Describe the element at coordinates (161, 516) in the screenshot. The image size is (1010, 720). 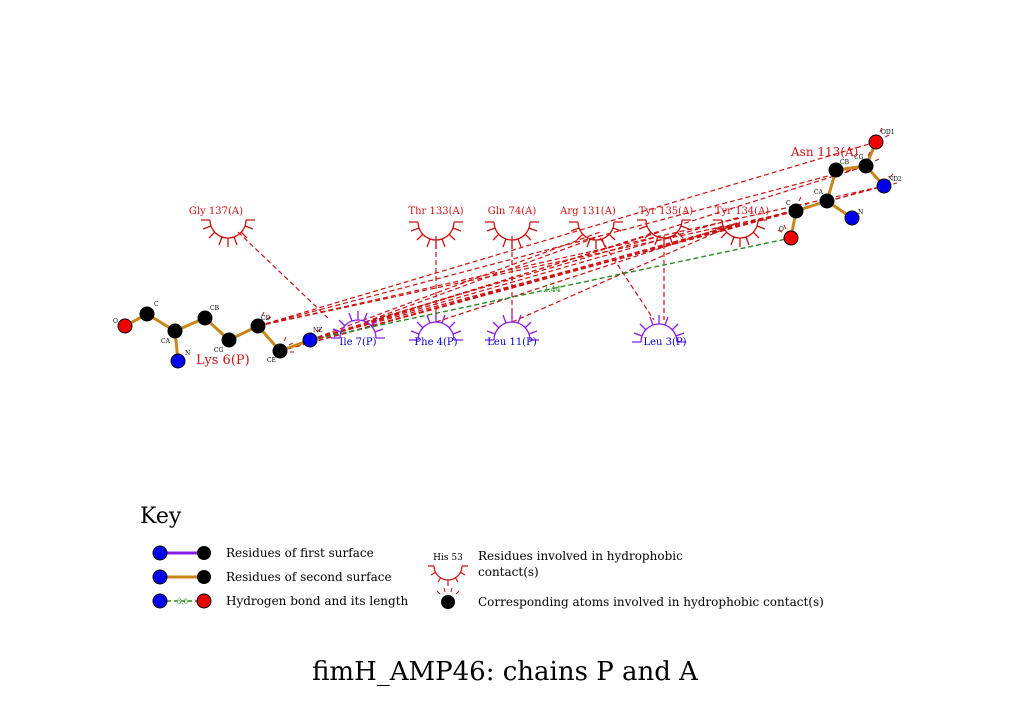
I see `key-title: Key` at that location.